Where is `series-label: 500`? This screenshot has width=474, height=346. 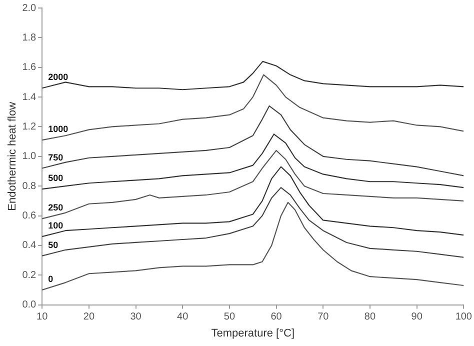 series-label: 500 is located at coordinates (56, 178).